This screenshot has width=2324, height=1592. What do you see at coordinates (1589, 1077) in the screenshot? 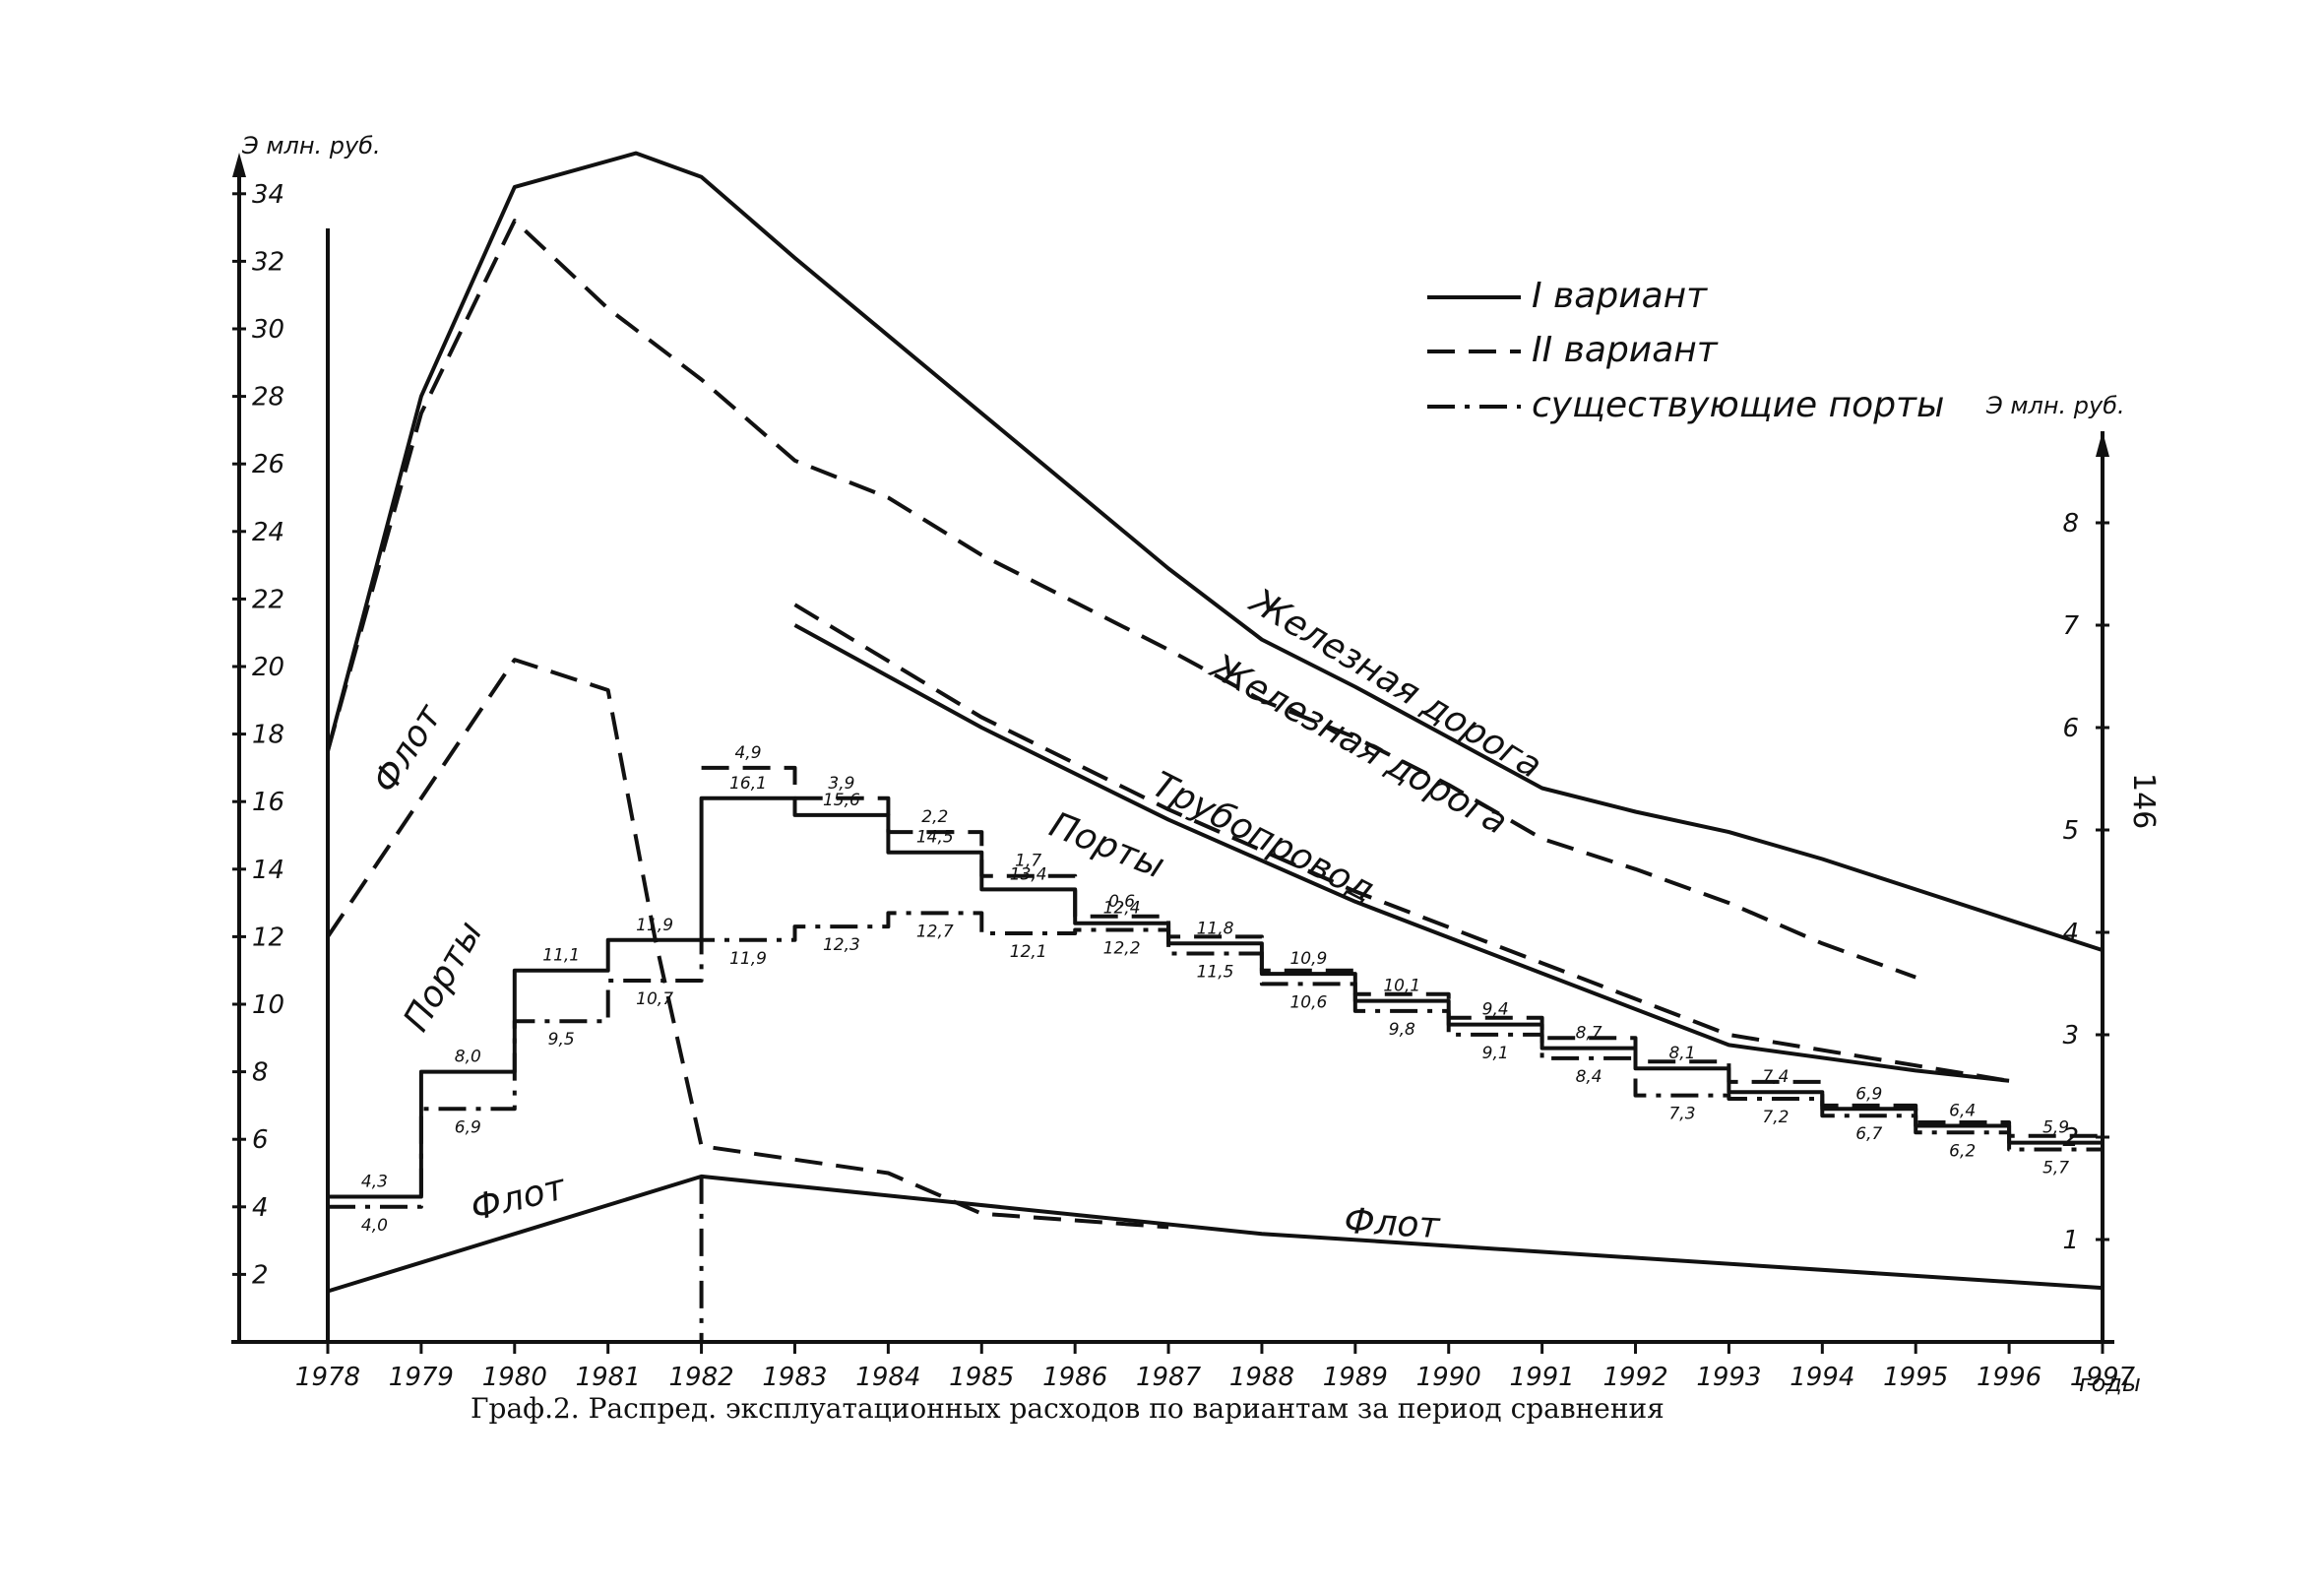
I see `step-value-label: 8,4` at bounding box center [1589, 1077].